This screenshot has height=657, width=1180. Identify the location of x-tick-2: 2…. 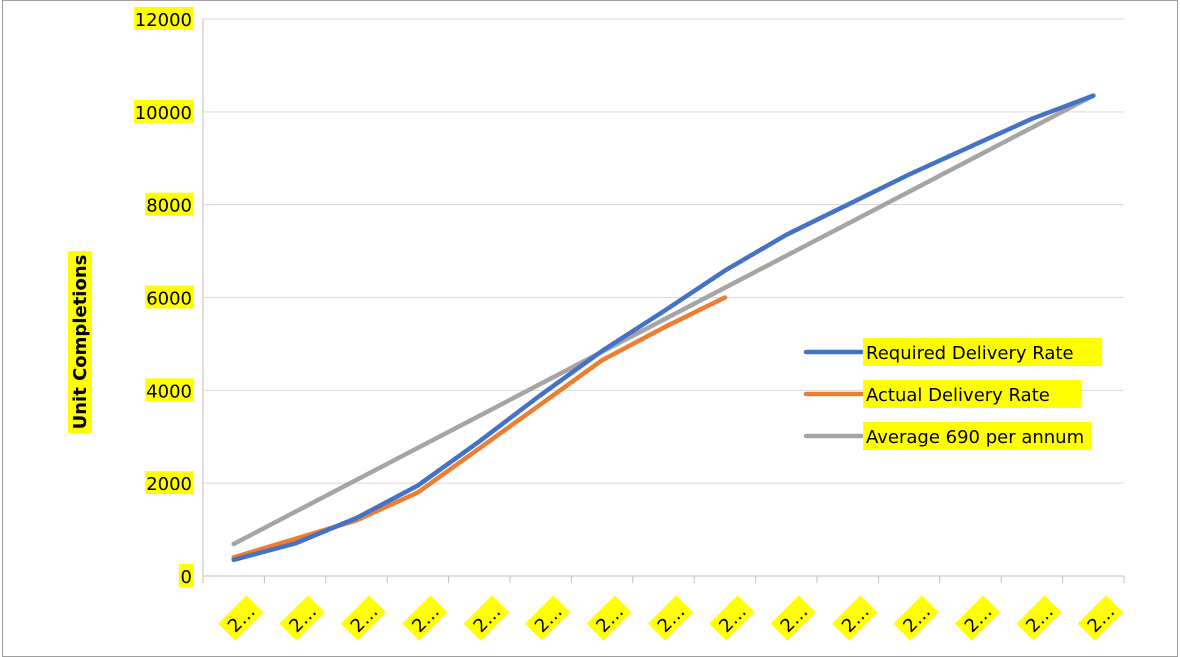
(363, 618).